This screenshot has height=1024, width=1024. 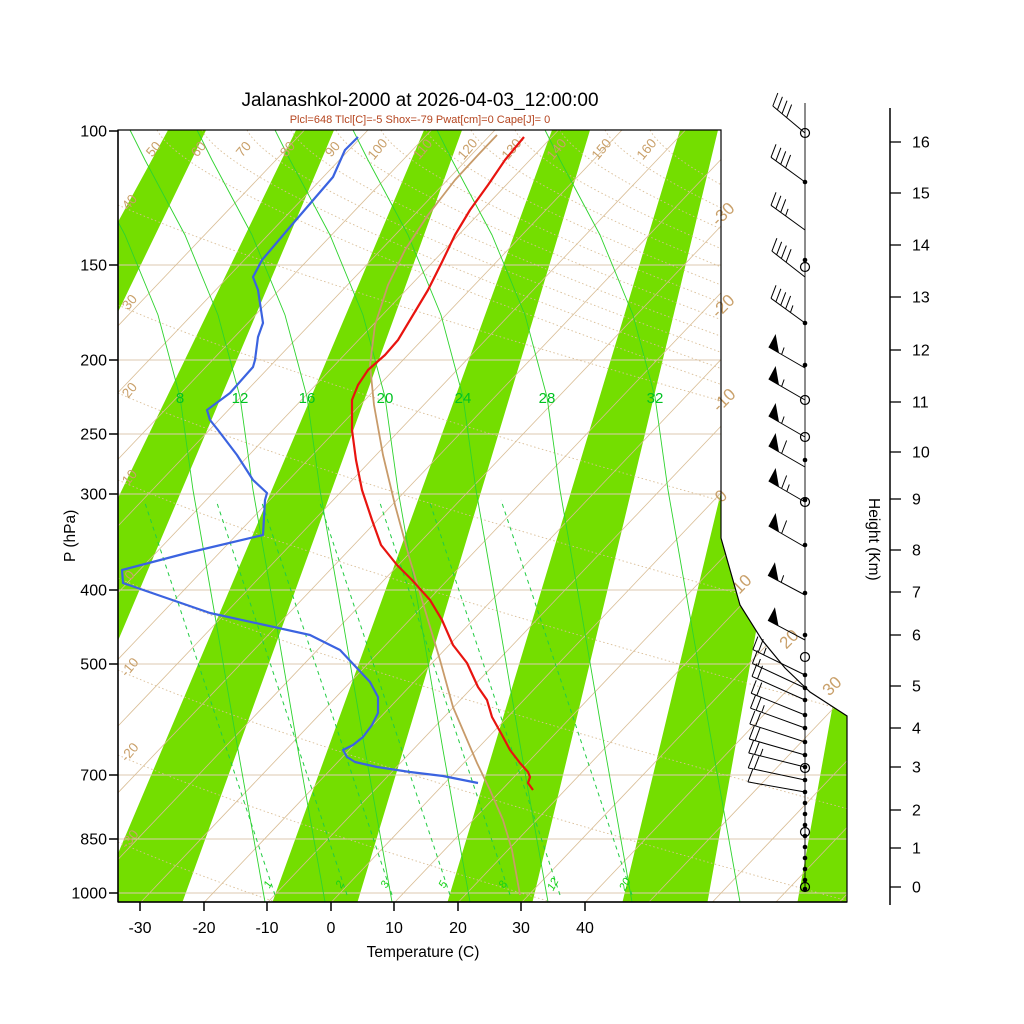 I want to click on height-tick-label: 5, so click(x=916, y=687).